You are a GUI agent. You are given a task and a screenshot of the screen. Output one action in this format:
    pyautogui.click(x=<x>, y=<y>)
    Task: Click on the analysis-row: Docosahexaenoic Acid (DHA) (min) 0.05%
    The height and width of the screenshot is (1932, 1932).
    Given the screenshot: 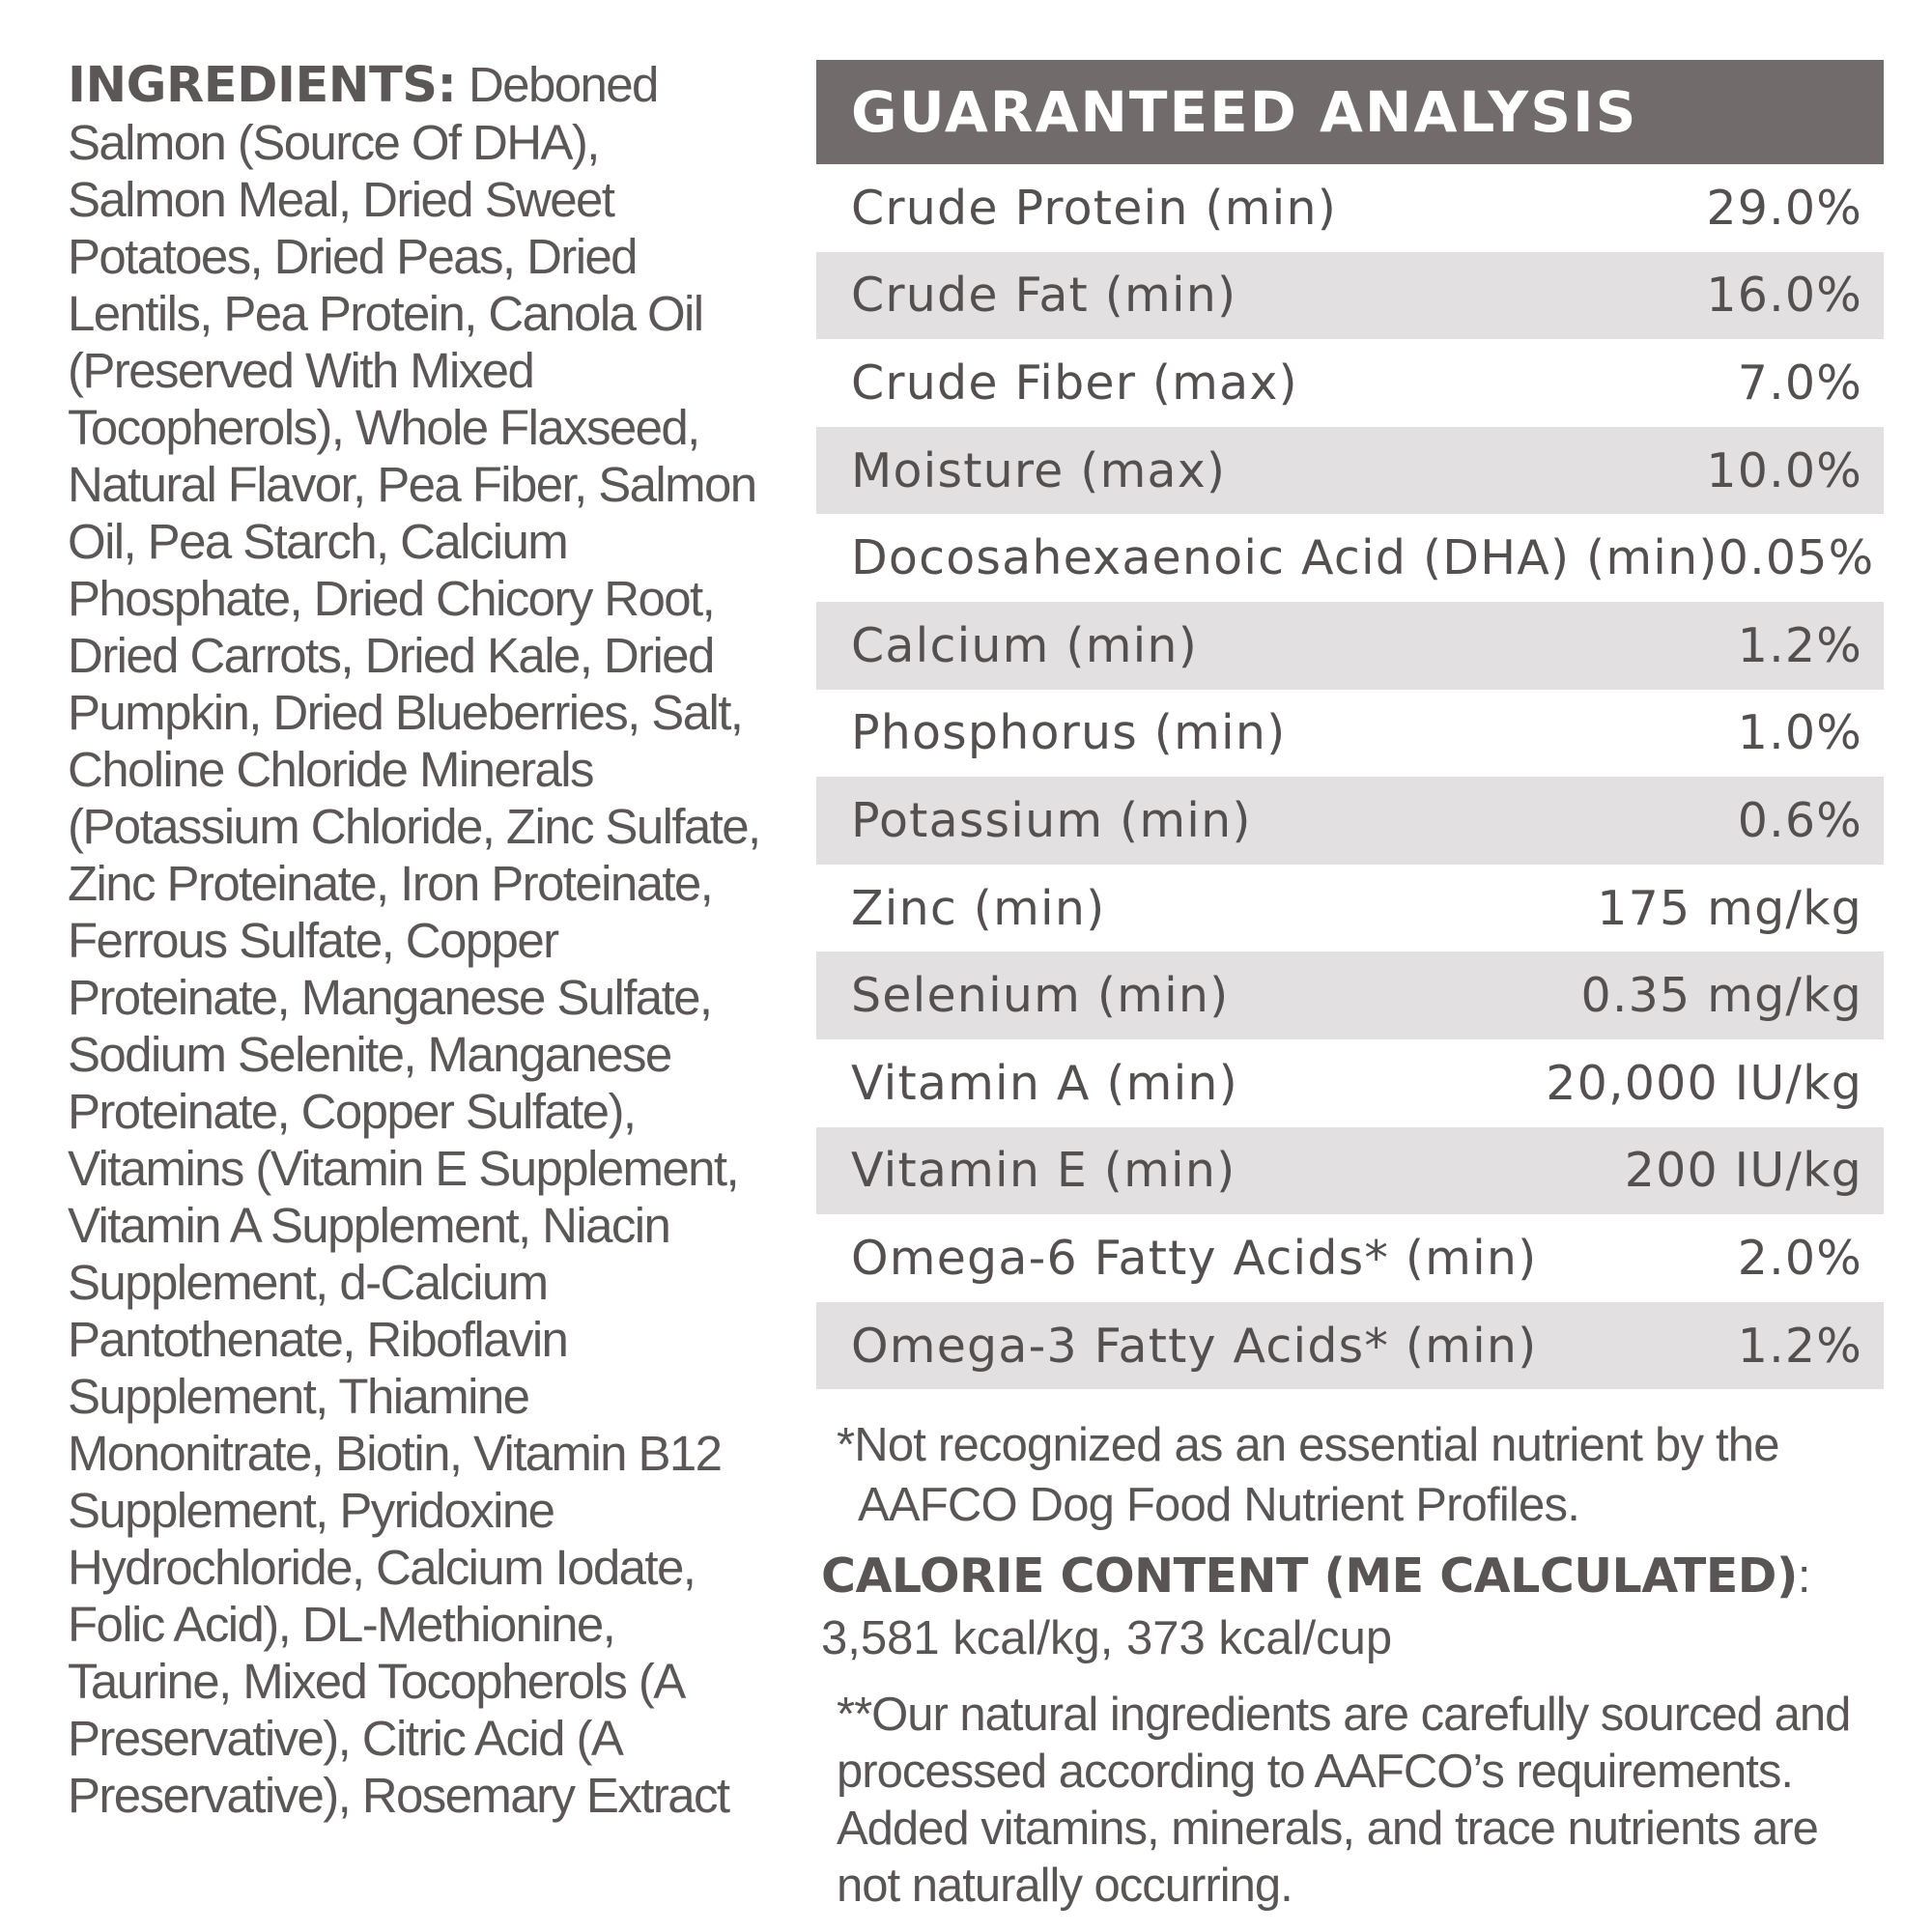 What is the action you would take?
    pyautogui.click(x=1350, y=558)
    